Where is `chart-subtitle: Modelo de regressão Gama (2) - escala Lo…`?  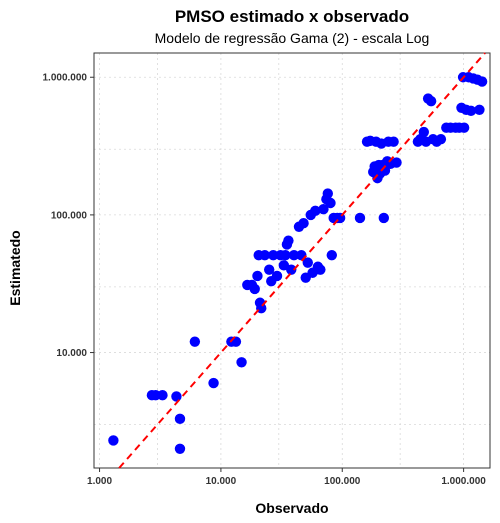
chart-subtitle: Modelo de regressão Gama (2) - escala Lo… is located at coordinates (292, 38).